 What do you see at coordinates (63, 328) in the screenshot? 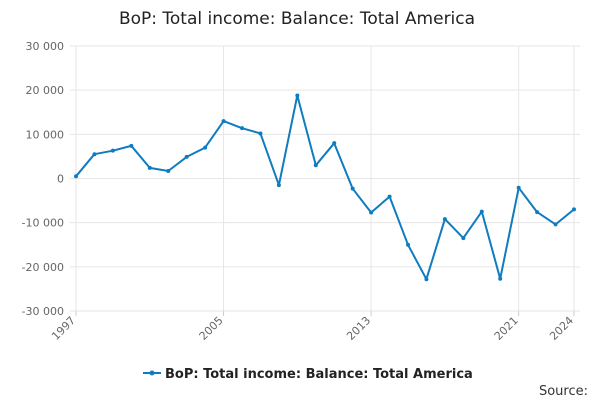
I see `x-tick-label: 1997` at bounding box center [63, 328].